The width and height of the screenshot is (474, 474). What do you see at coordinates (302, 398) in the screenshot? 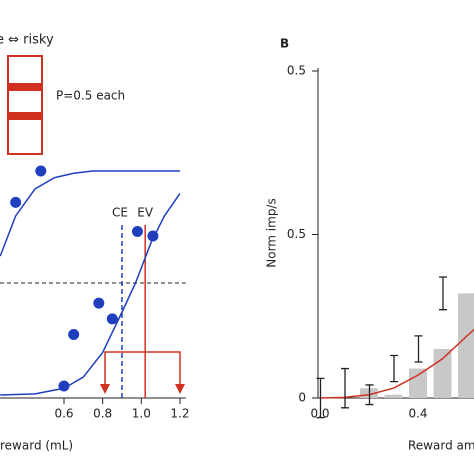
I see `y-tick-label: 0` at bounding box center [302, 398].